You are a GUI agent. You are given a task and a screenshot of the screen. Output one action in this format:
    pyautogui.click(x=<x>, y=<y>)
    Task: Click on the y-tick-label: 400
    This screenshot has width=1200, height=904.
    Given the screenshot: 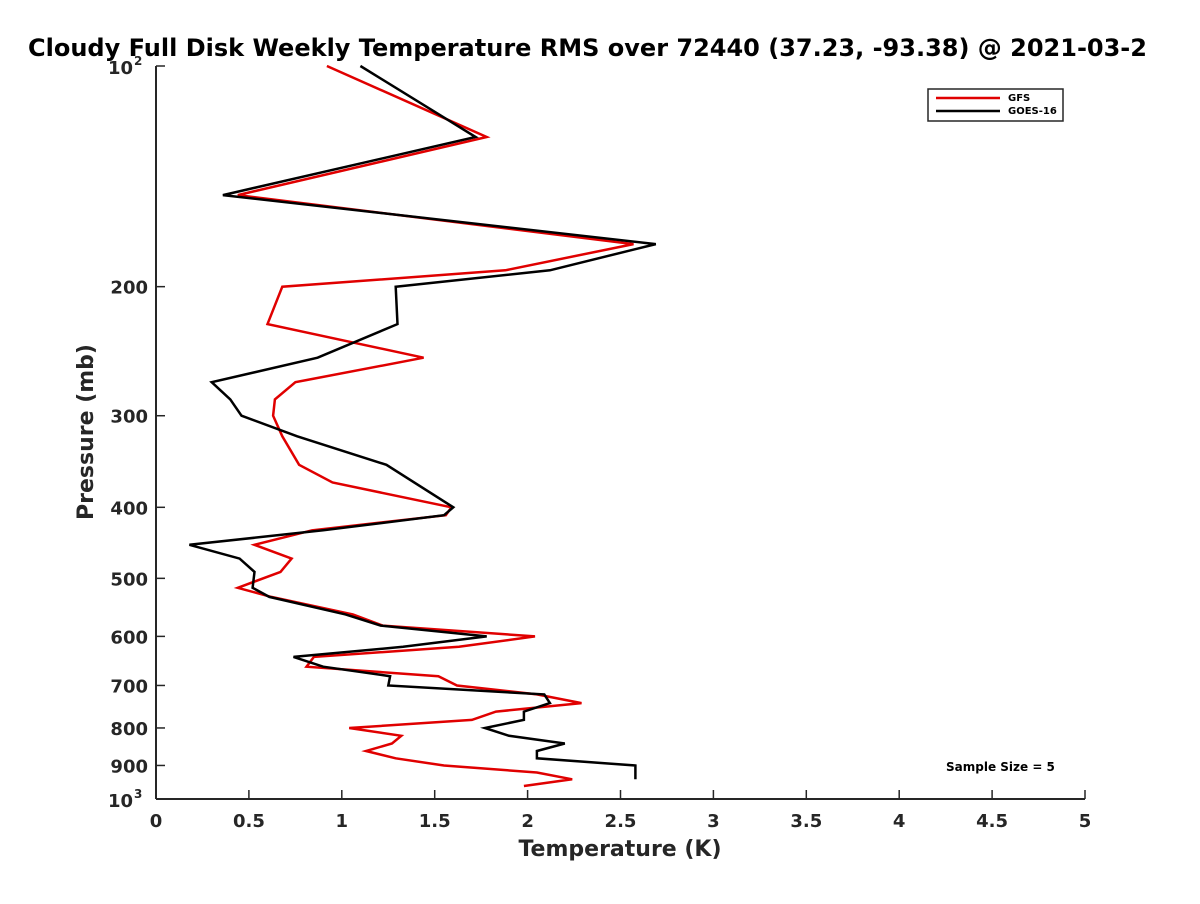 What is the action you would take?
    pyautogui.click(x=129, y=508)
    